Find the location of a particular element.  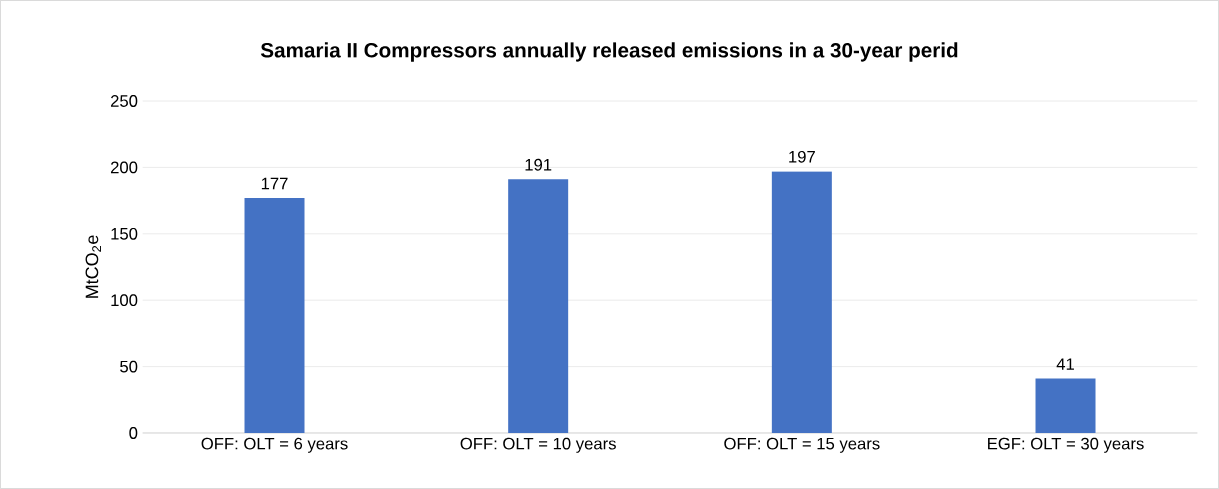

y-tick-label: 100 is located at coordinates (124, 300).